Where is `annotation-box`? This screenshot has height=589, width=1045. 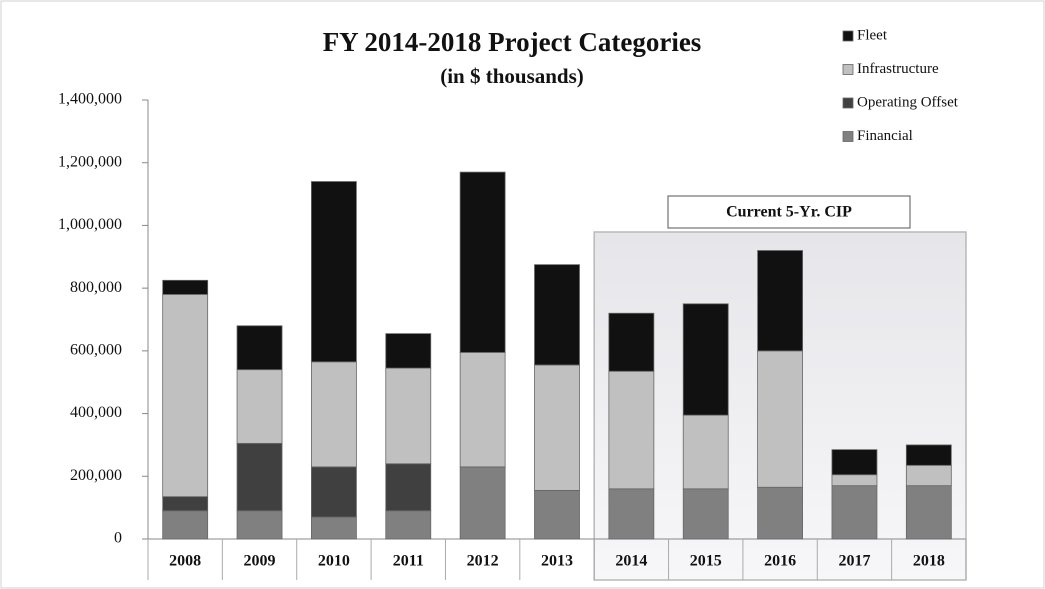
annotation-box is located at coordinates (789, 212).